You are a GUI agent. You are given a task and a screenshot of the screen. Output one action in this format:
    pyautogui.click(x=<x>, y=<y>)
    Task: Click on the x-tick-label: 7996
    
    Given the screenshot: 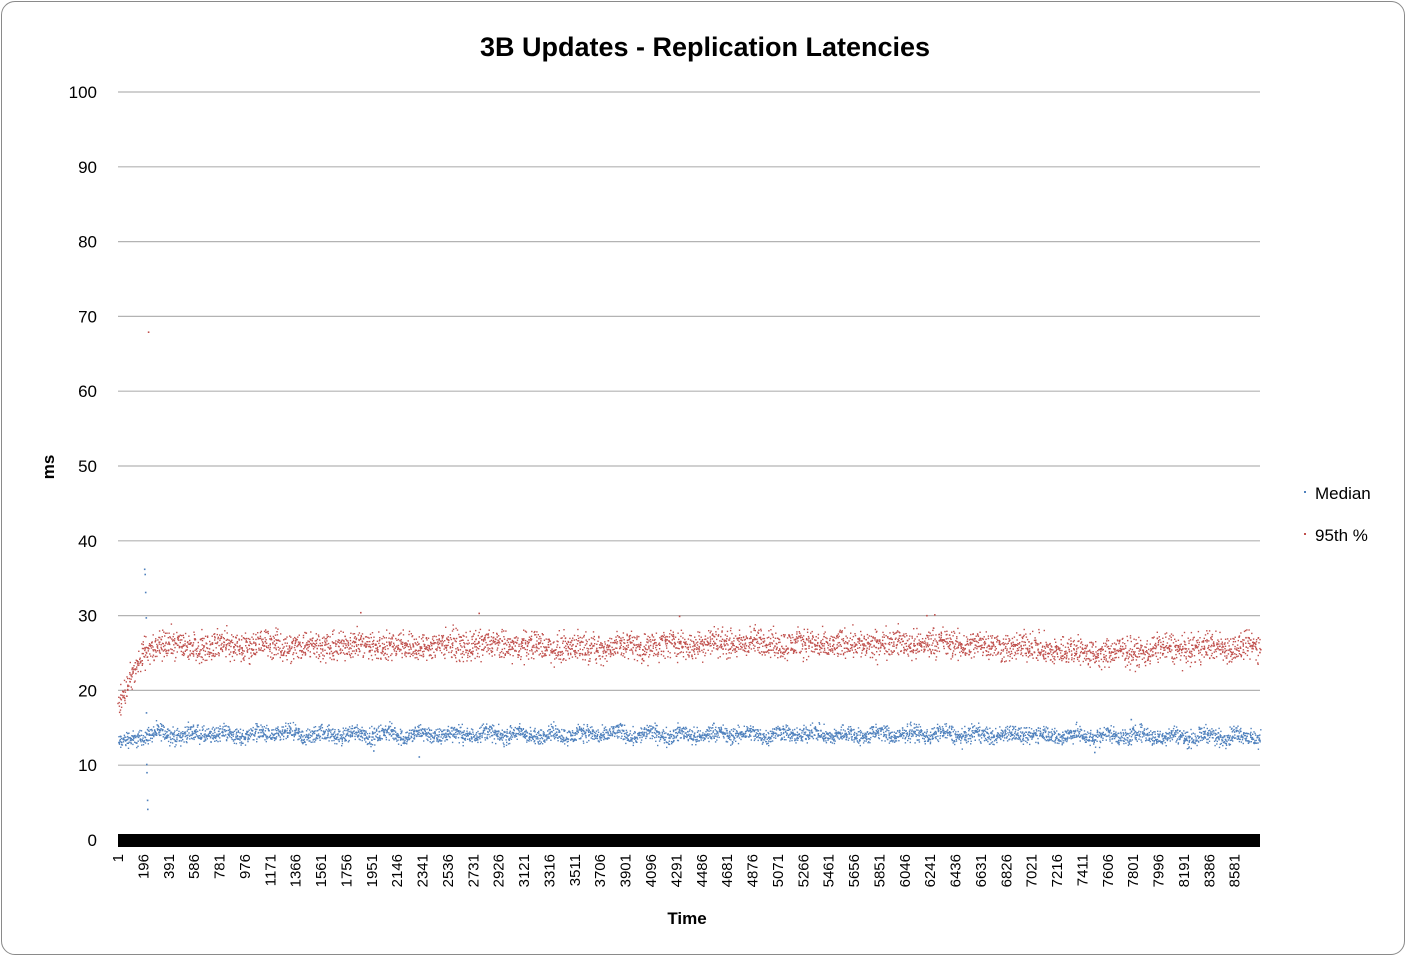 What is the action you would take?
    pyautogui.click(x=1159, y=870)
    